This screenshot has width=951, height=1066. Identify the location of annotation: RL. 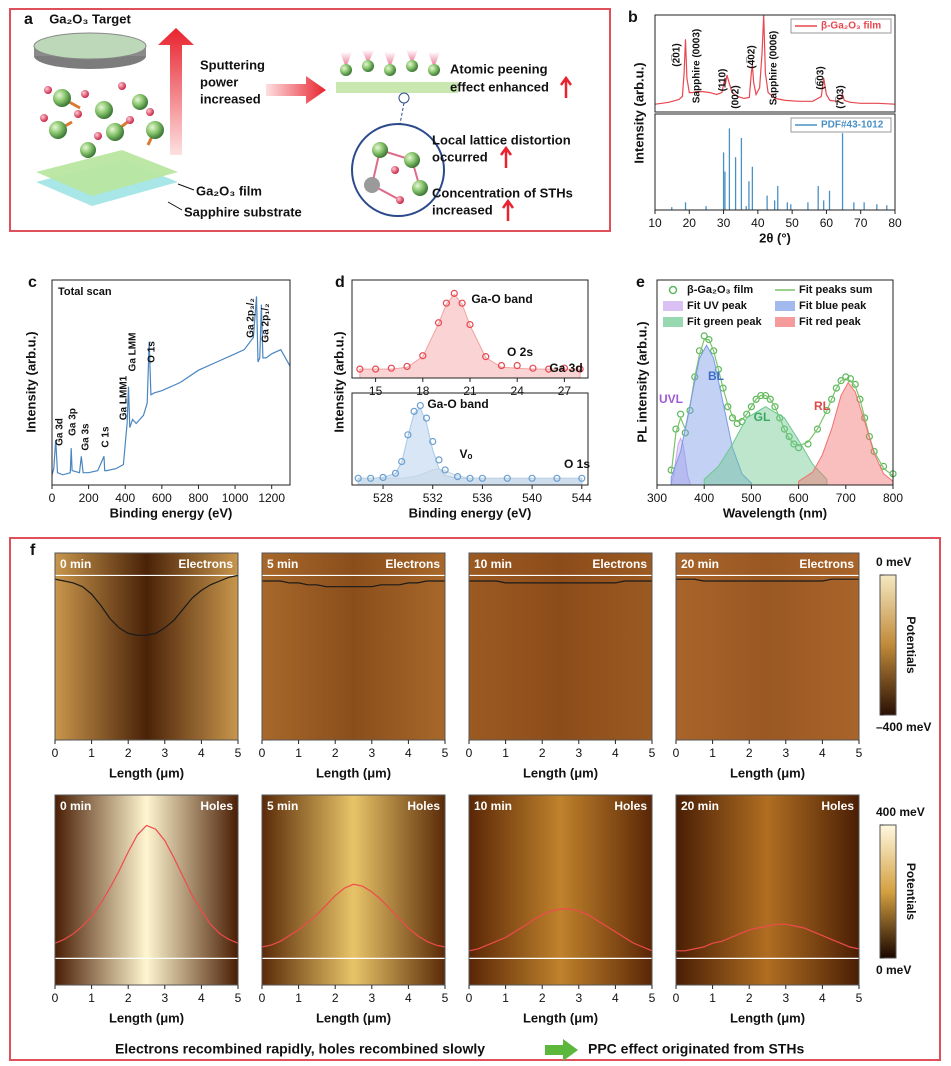
(822, 406).